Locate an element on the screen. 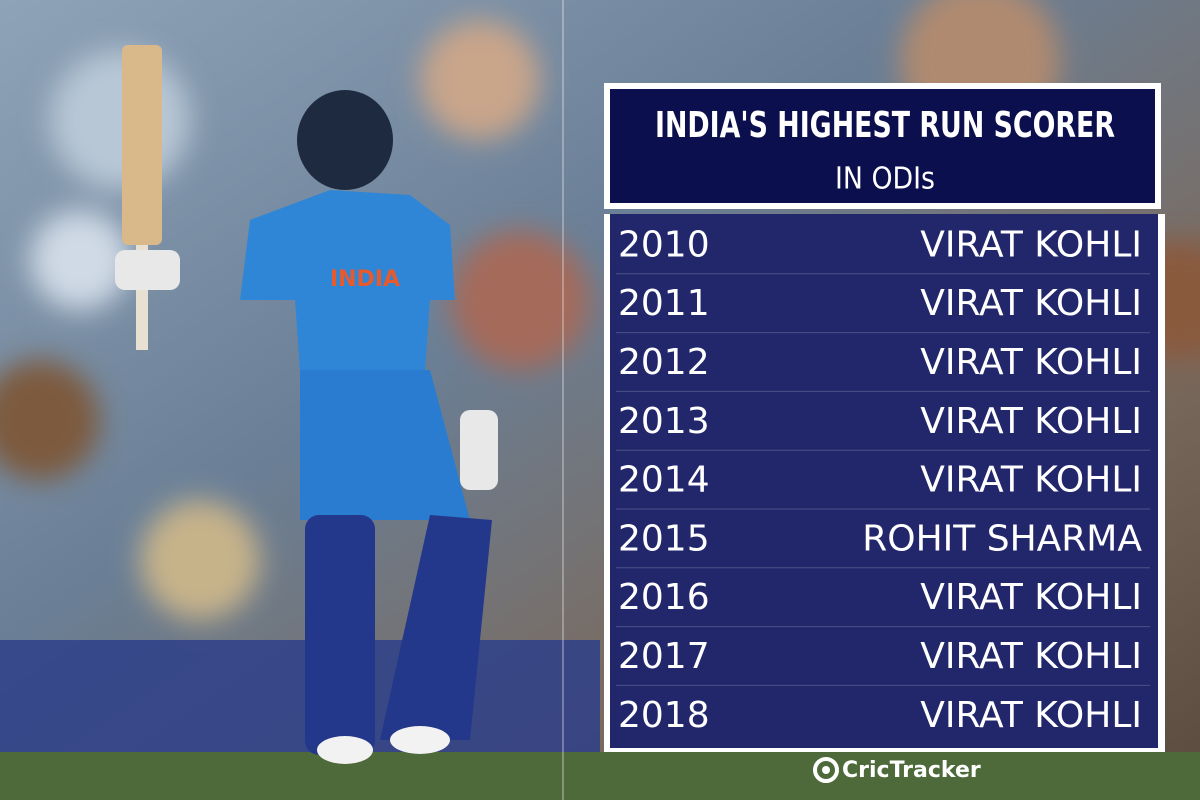  year: 2010 is located at coordinates (664, 244).